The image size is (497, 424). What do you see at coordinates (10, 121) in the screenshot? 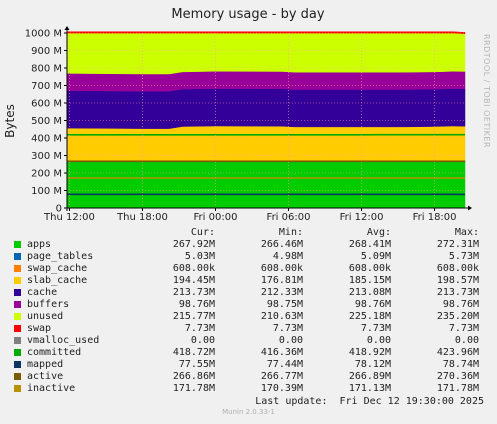
I see `y-axis-label: Bytes` at bounding box center [10, 121].